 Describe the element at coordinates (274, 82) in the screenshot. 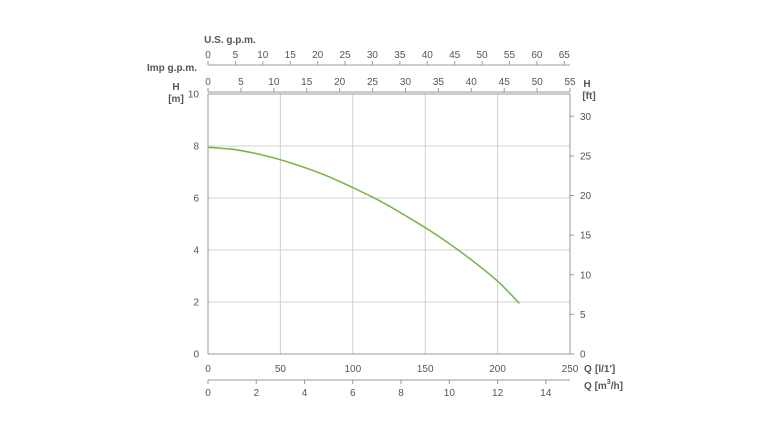

I see `top-secondary-axis-tick-label: 10` at that location.